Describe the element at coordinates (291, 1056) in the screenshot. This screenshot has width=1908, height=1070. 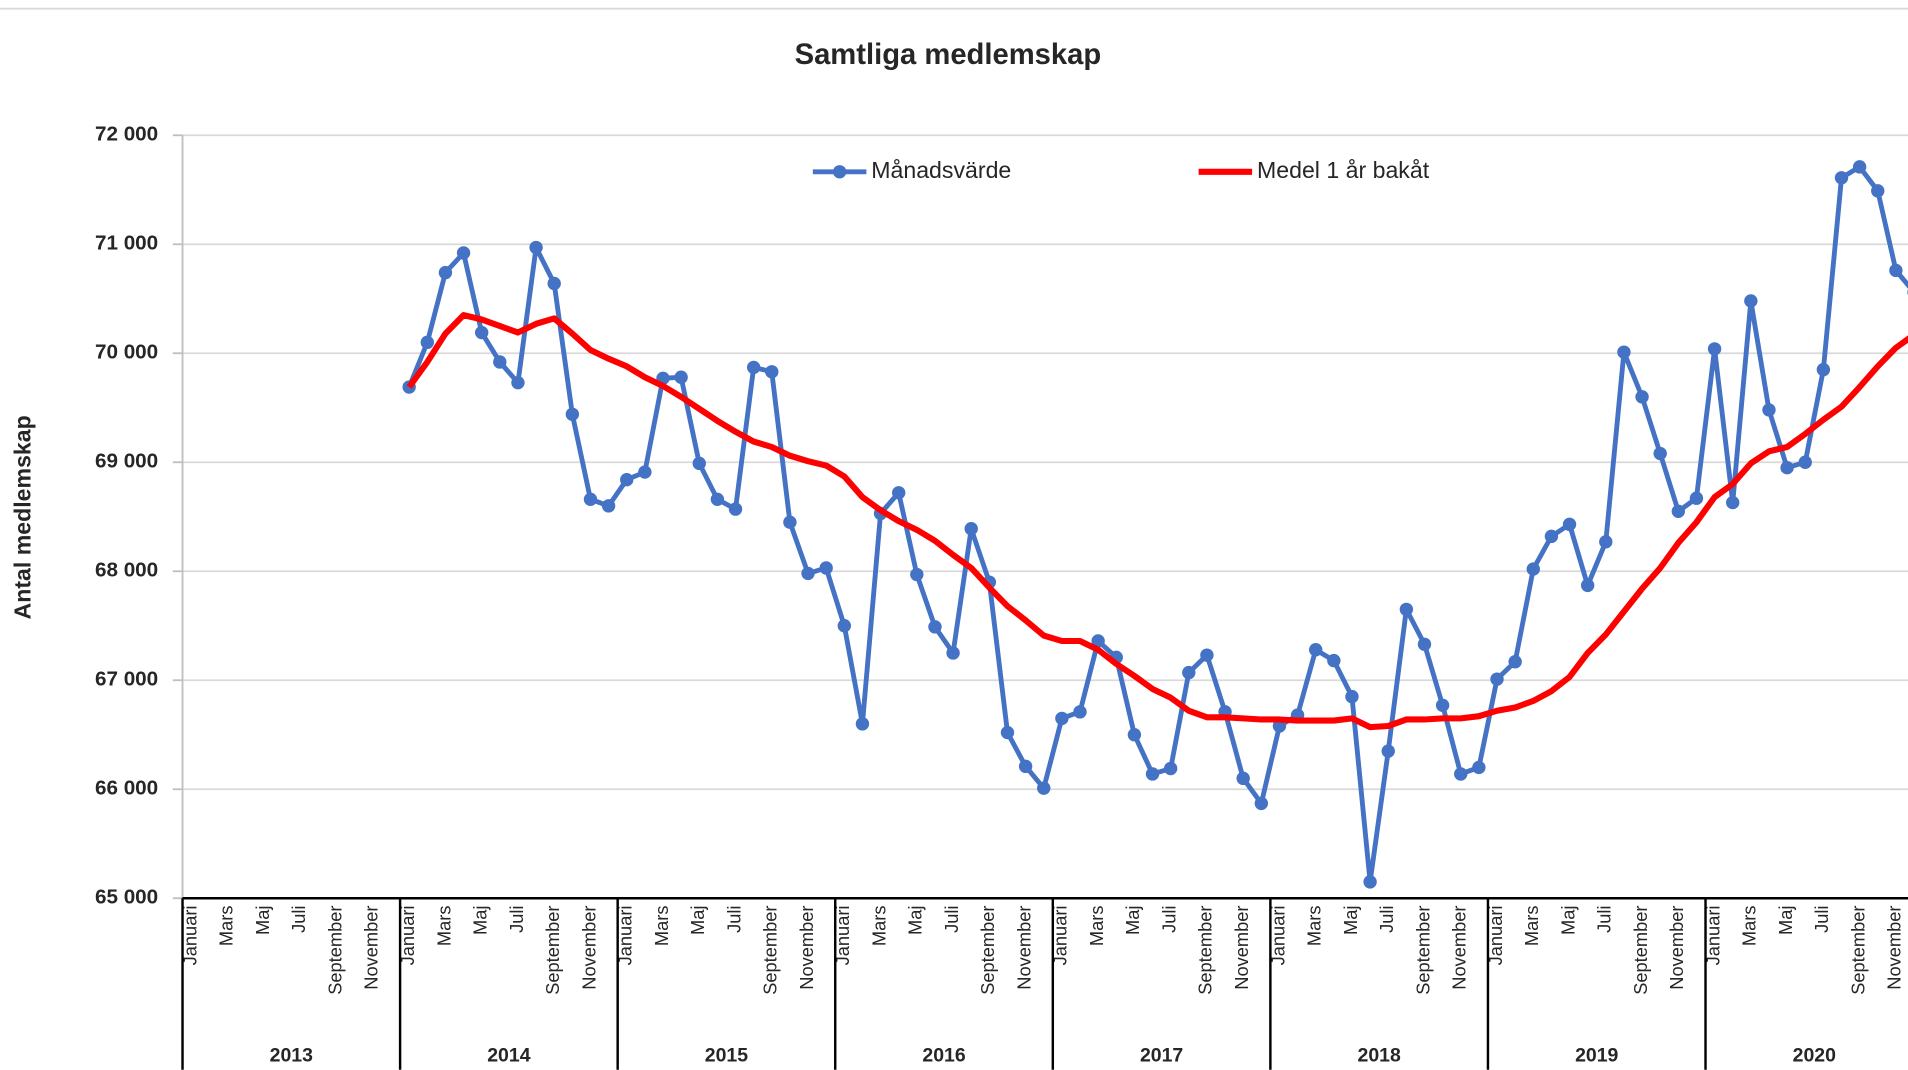
I see `year-label: 2013` at that location.